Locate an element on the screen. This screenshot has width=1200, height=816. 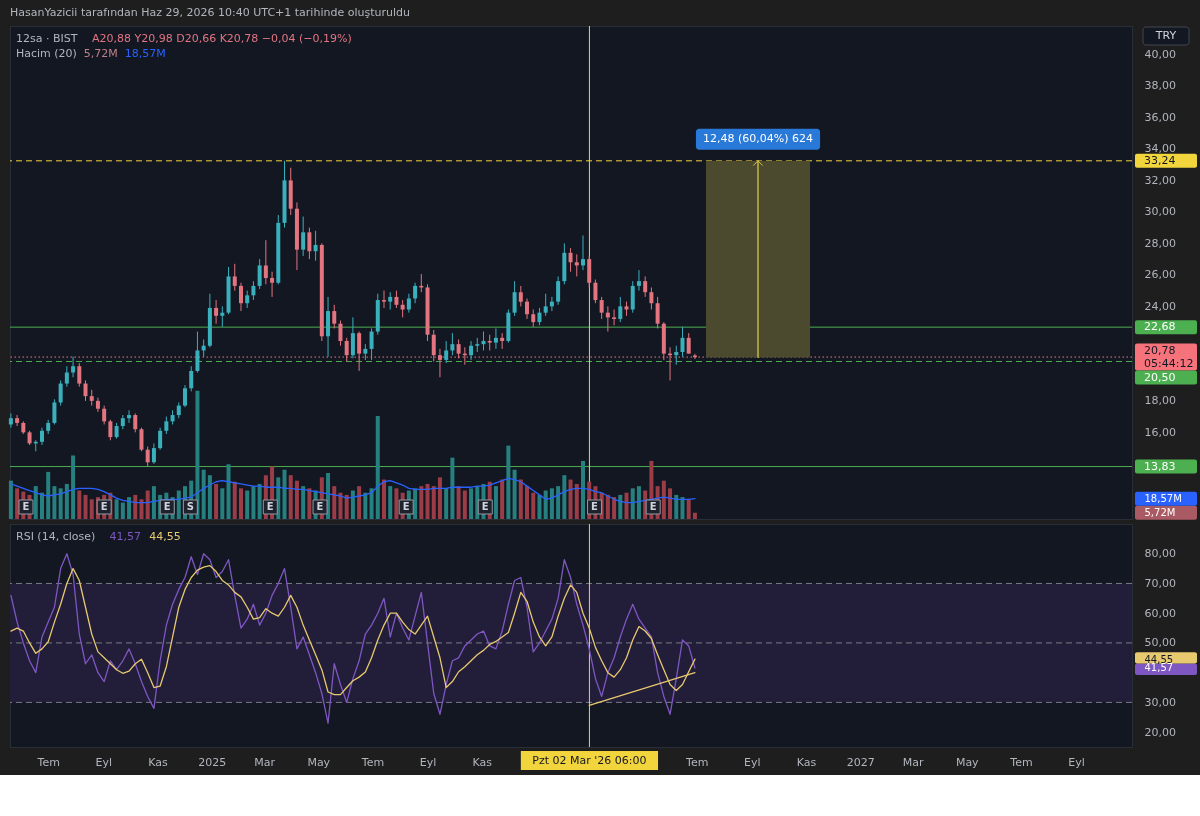
text: RSI (14, close) is located at coordinates (56, 536).